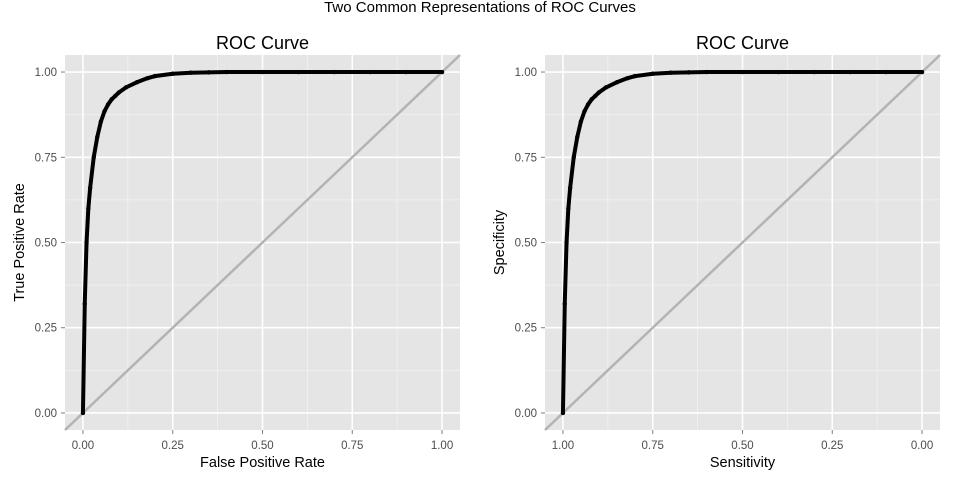 This screenshot has height=485, width=960. Describe the element at coordinates (20, 242) in the screenshot. I see `y-axis-label: True Positive Rate` at that location.